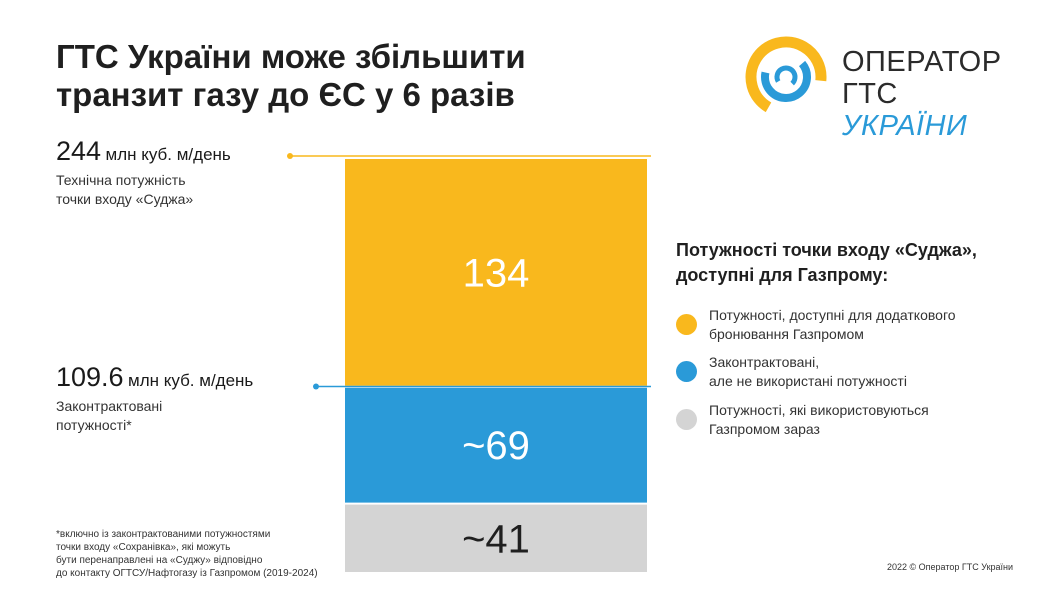 The width and height of the screenshot is (1050, 591). I want to click on legend-item-contracted-line-2: але не використані потужності, so click(808, 381).